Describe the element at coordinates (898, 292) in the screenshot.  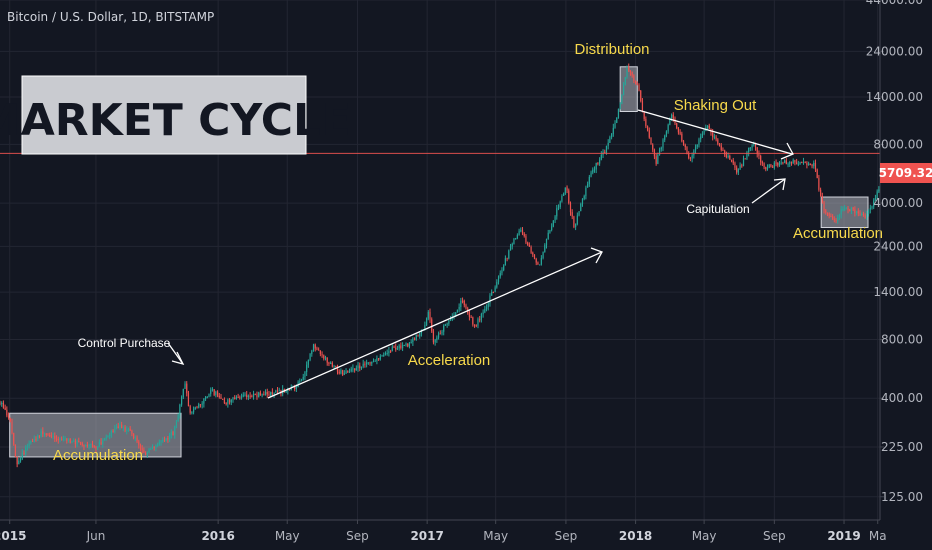
I see `y-tick-label: 1400.00` at that location.